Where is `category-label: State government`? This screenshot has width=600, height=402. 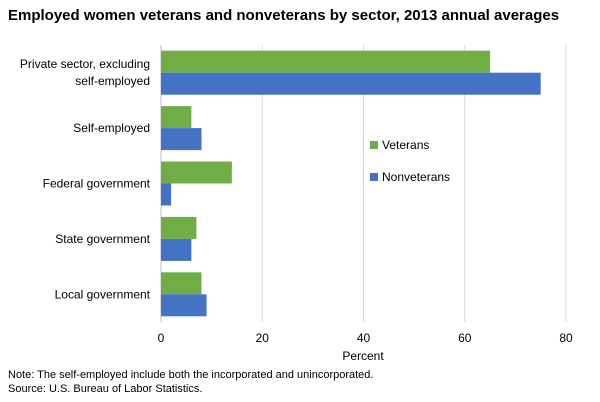 category-label: State government is located at coordinates (102, 239).